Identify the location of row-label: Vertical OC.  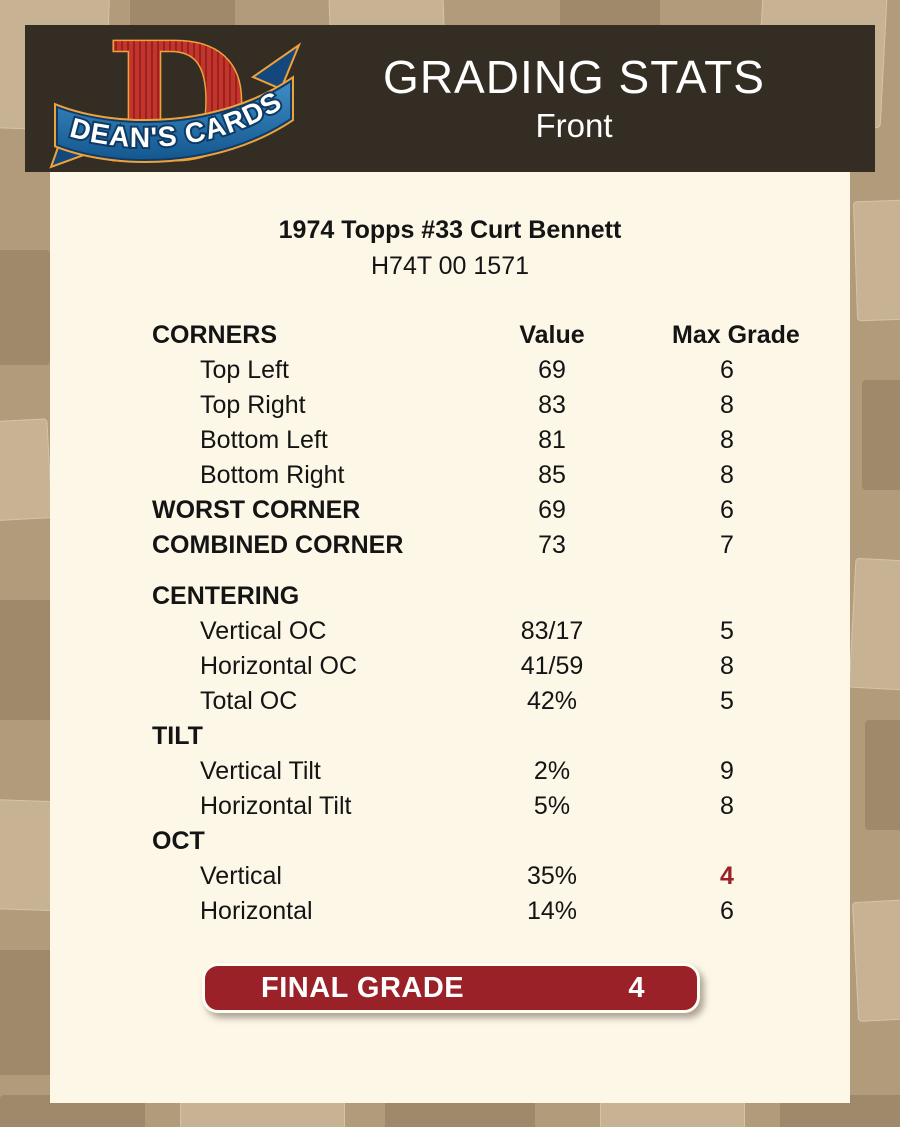
(263, 631).